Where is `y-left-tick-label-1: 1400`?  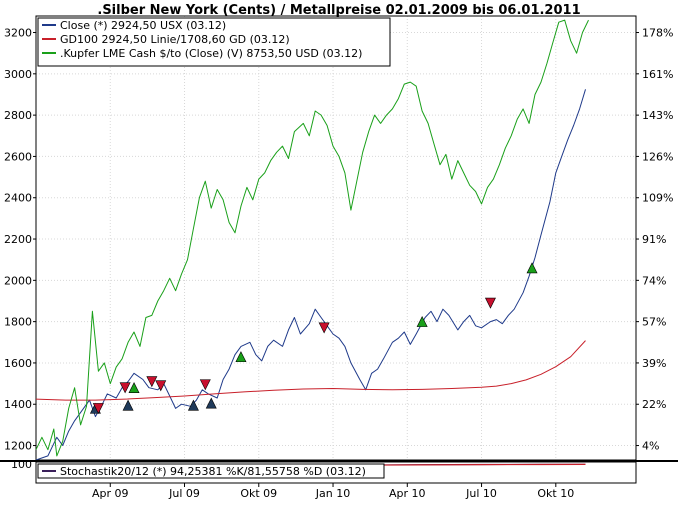 y-left-tick-label-1: 1400 is located at coordinates (18, 404).